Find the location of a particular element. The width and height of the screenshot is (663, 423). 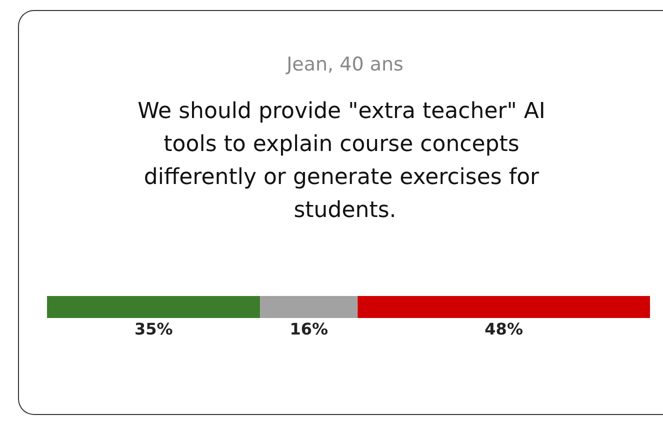

data-label: 48% is located at coordinates (503, 329).